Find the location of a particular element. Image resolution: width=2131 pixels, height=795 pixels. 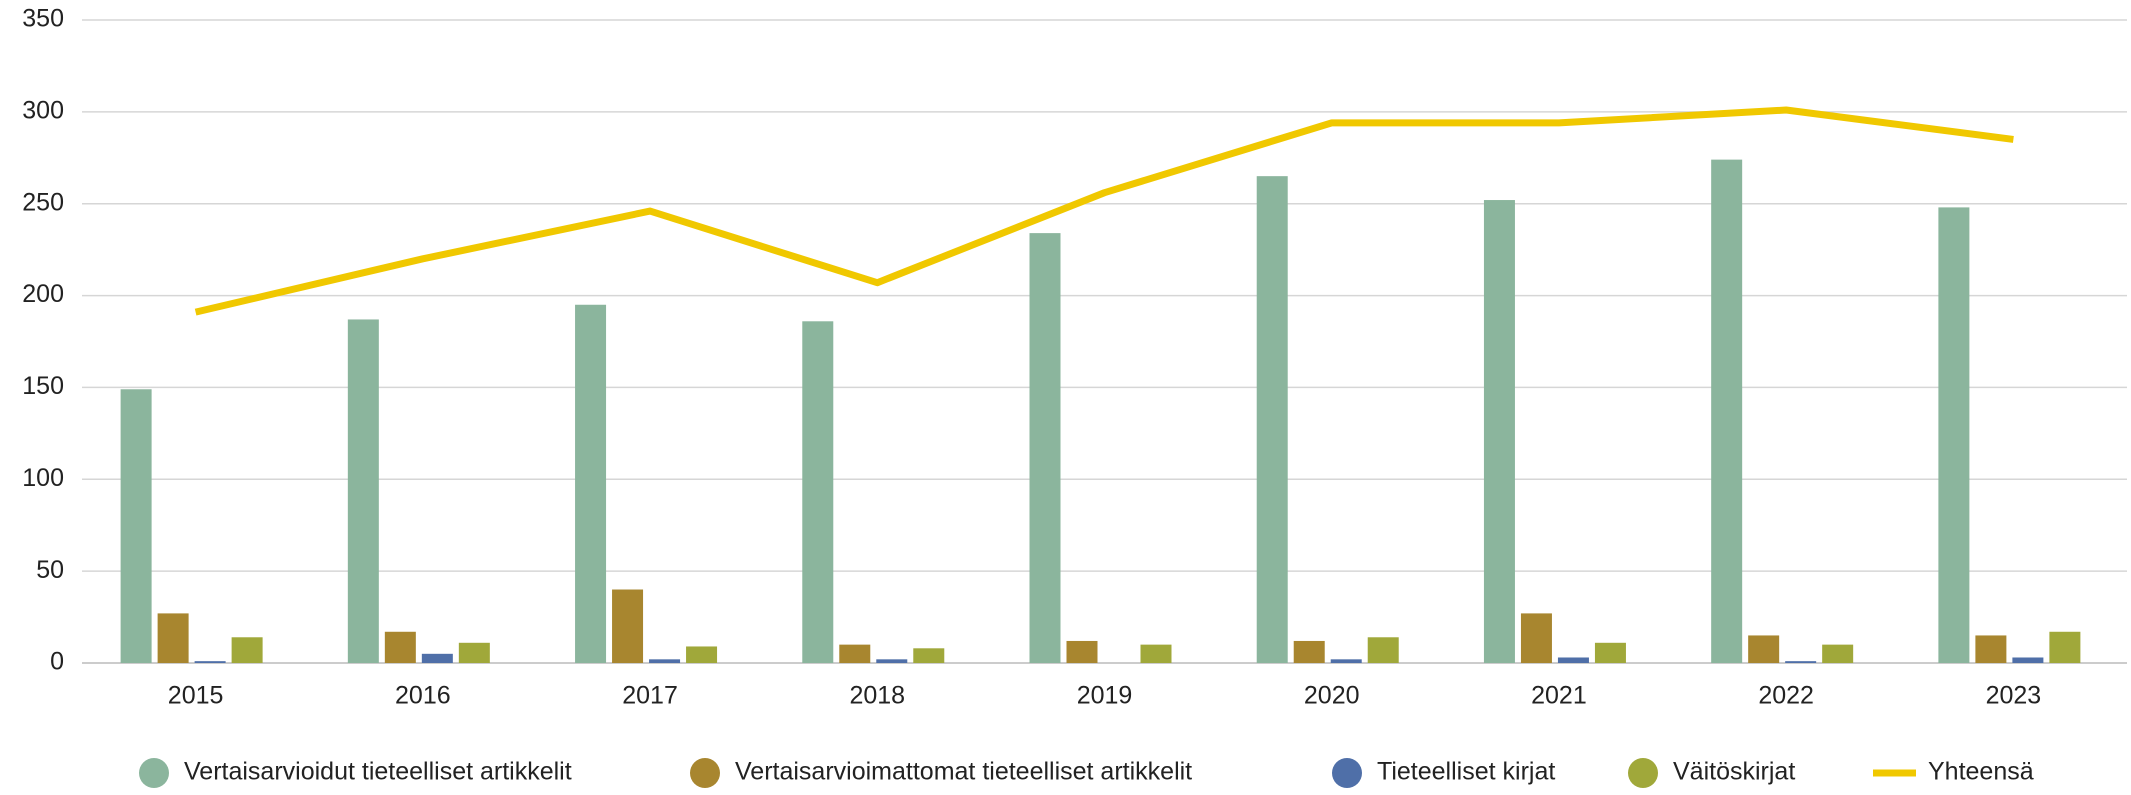

x-tick-label: 2016 is located at coordinates (423, 696).